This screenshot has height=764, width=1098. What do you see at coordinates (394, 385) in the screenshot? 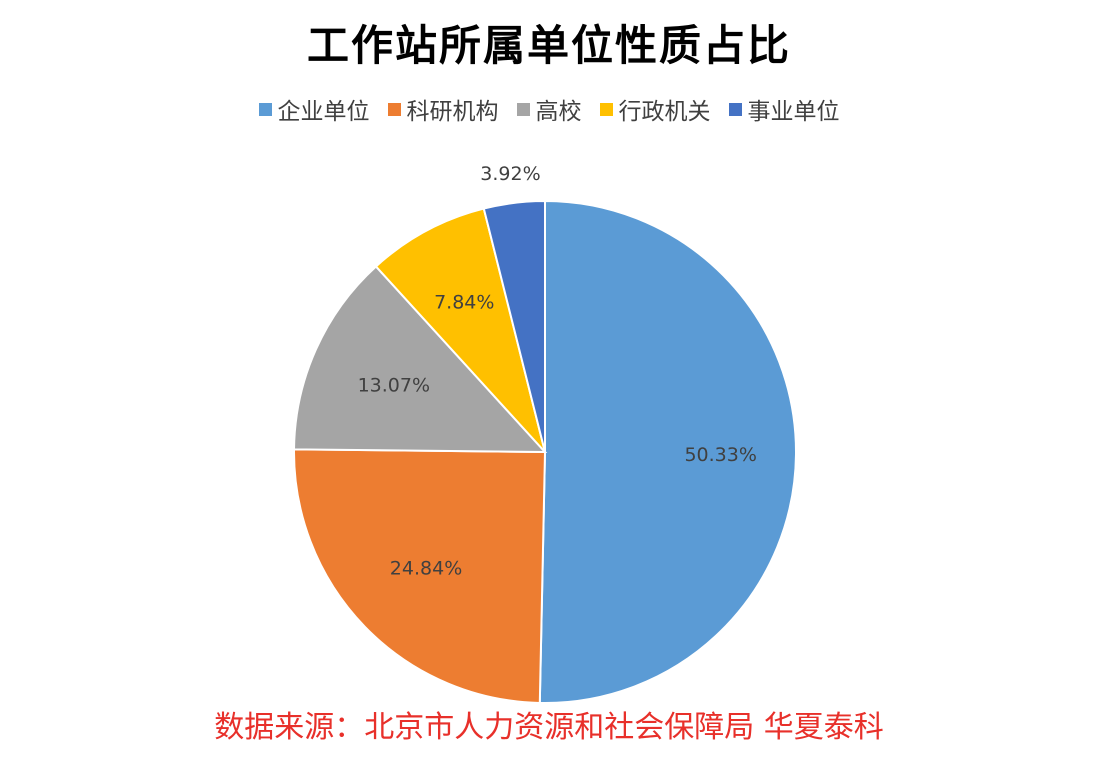
I see `data-label: 13.07%` at bounding box center [394, 385].